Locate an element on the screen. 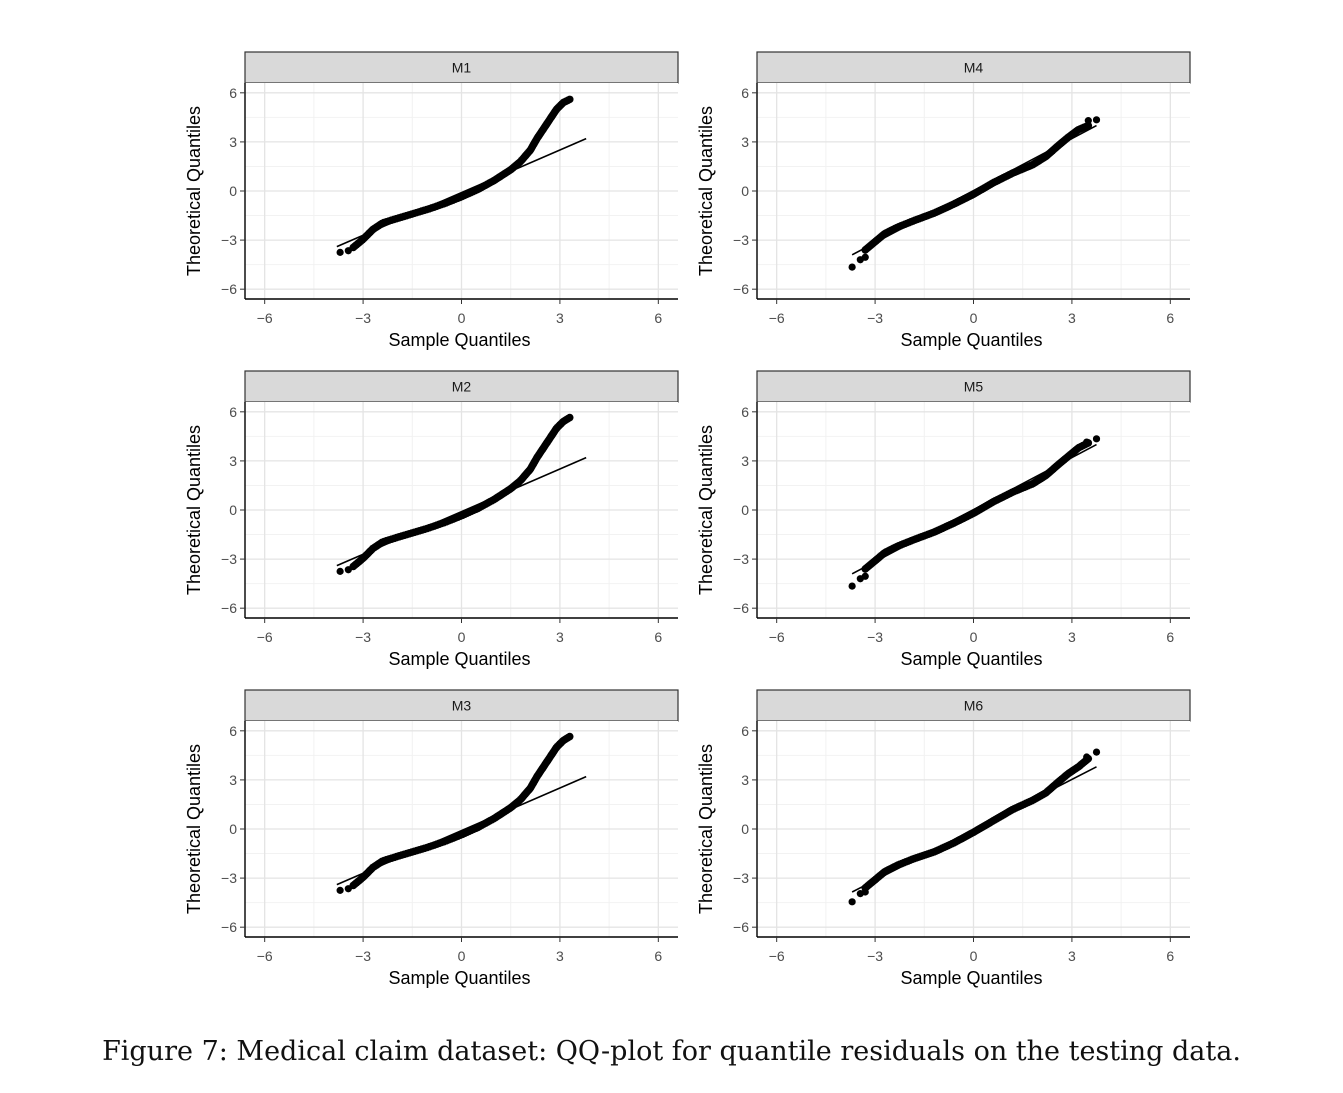 Image resolution: width=1343 pixels, height=1093 pixels. panel-title: M3 is located at coordinates (462, 706).